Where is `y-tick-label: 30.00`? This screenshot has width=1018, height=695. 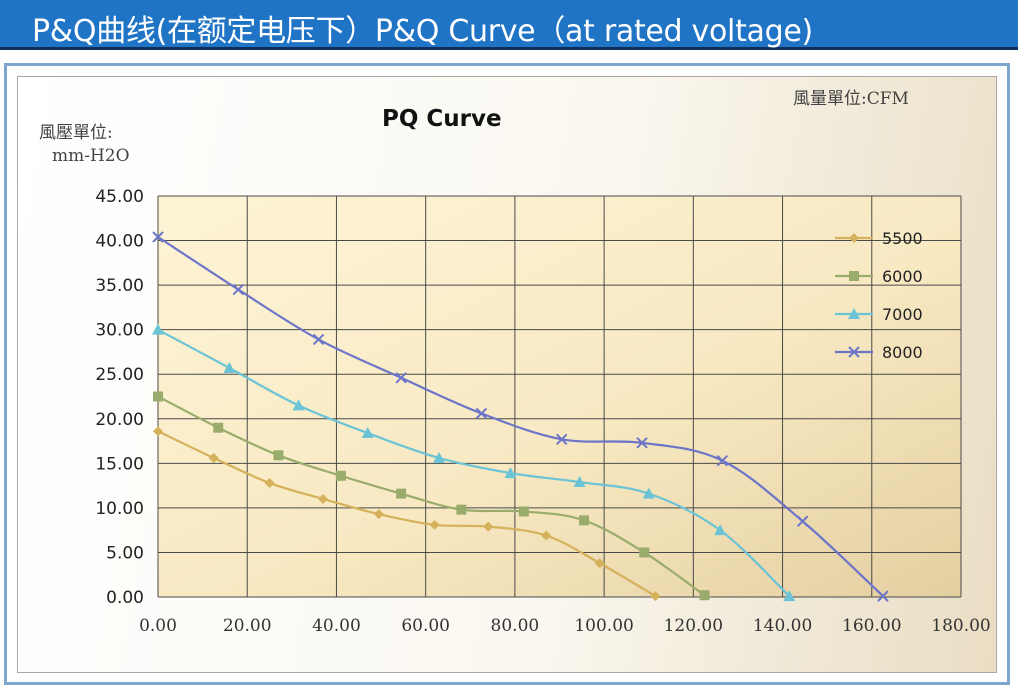 y-tick-label: 30.00 is located at coordinates (119, 331).